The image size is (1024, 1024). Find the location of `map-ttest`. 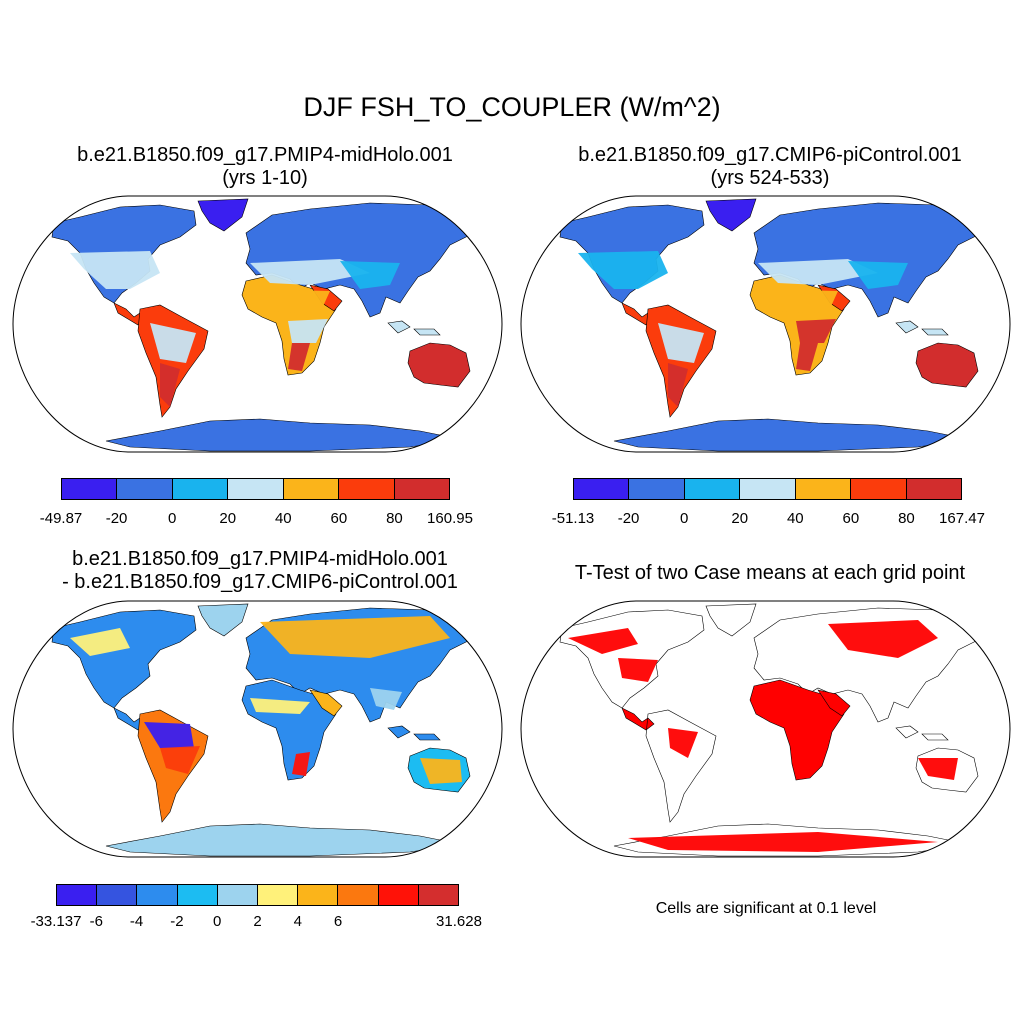

map-ttest is located at coordinates (765, 729).